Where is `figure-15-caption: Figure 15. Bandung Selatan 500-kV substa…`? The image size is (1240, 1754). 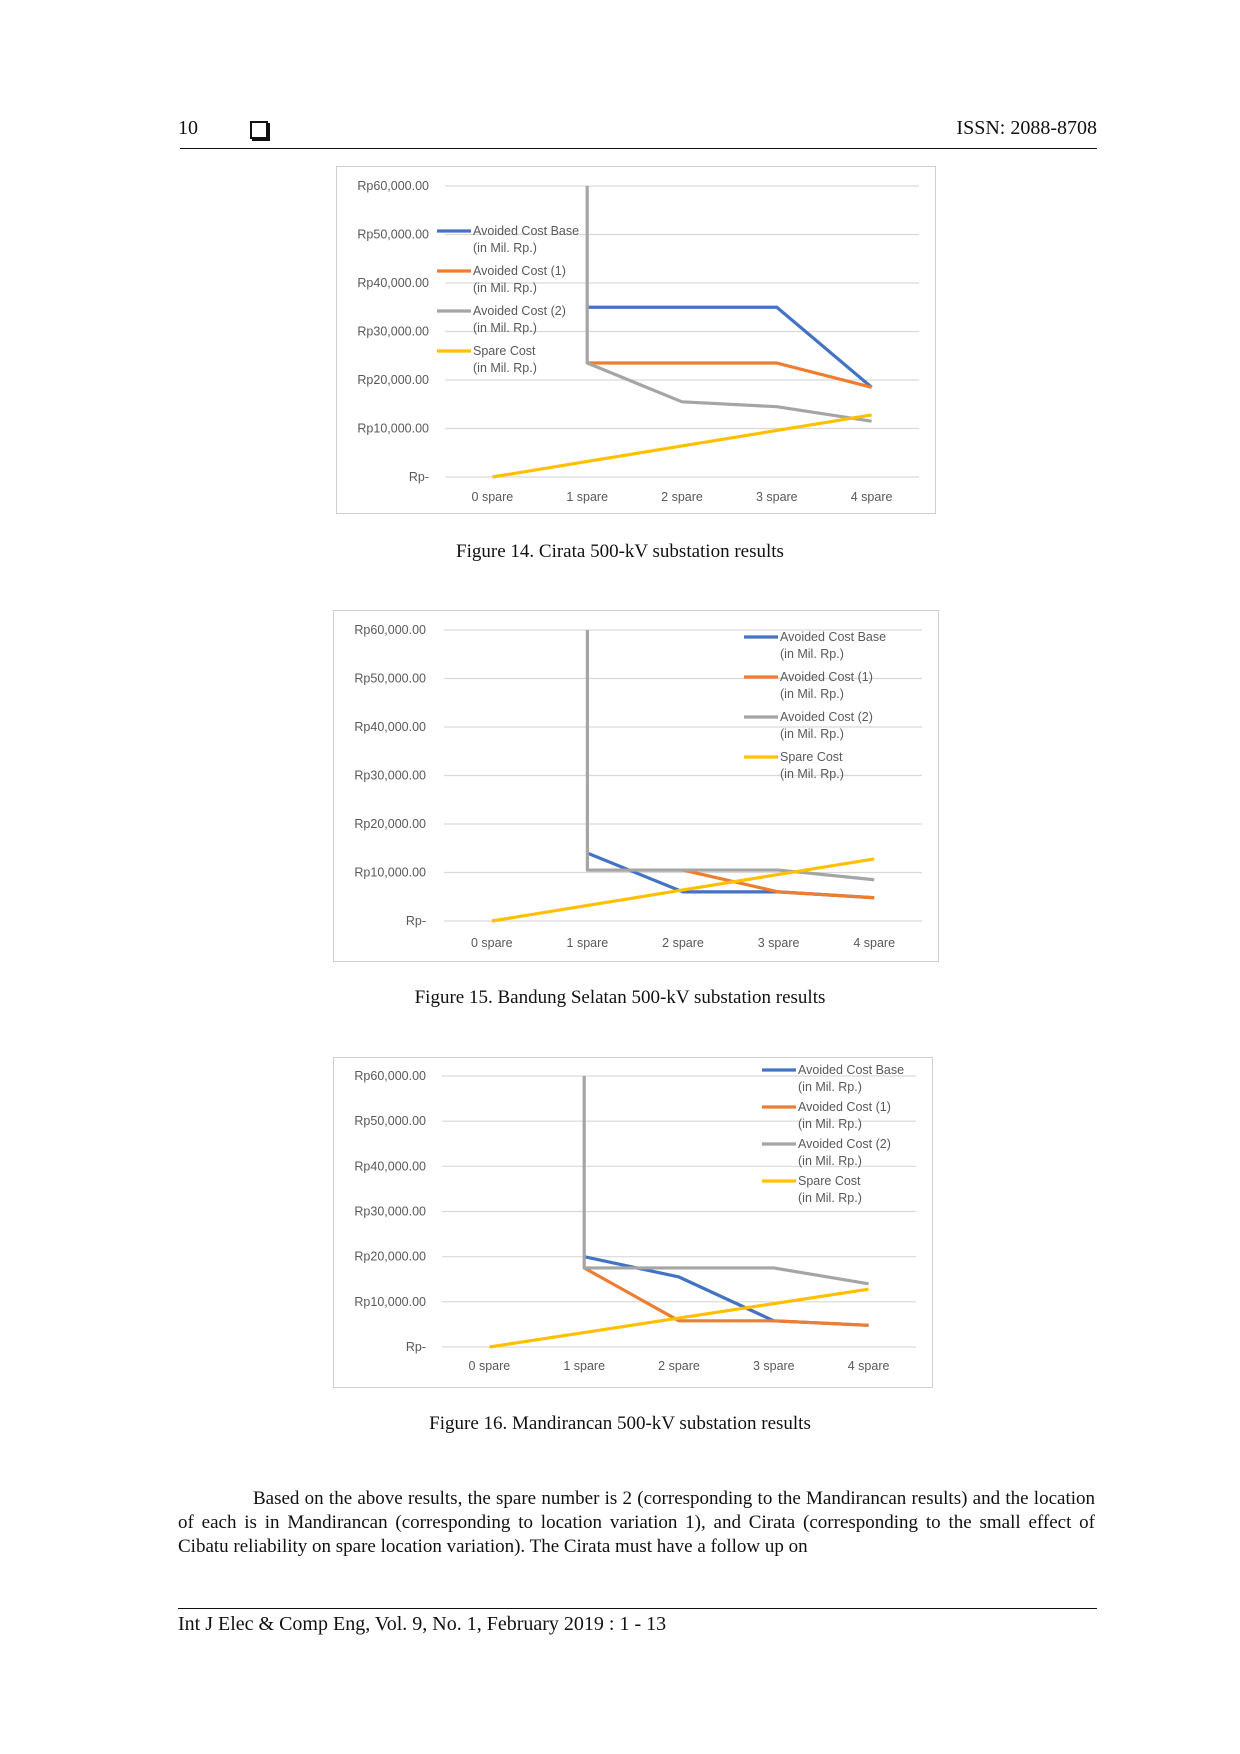
figure-15-caption: Figure 15. Bandung Selatan 500-kV substa… is located at coordinates (620, 997).